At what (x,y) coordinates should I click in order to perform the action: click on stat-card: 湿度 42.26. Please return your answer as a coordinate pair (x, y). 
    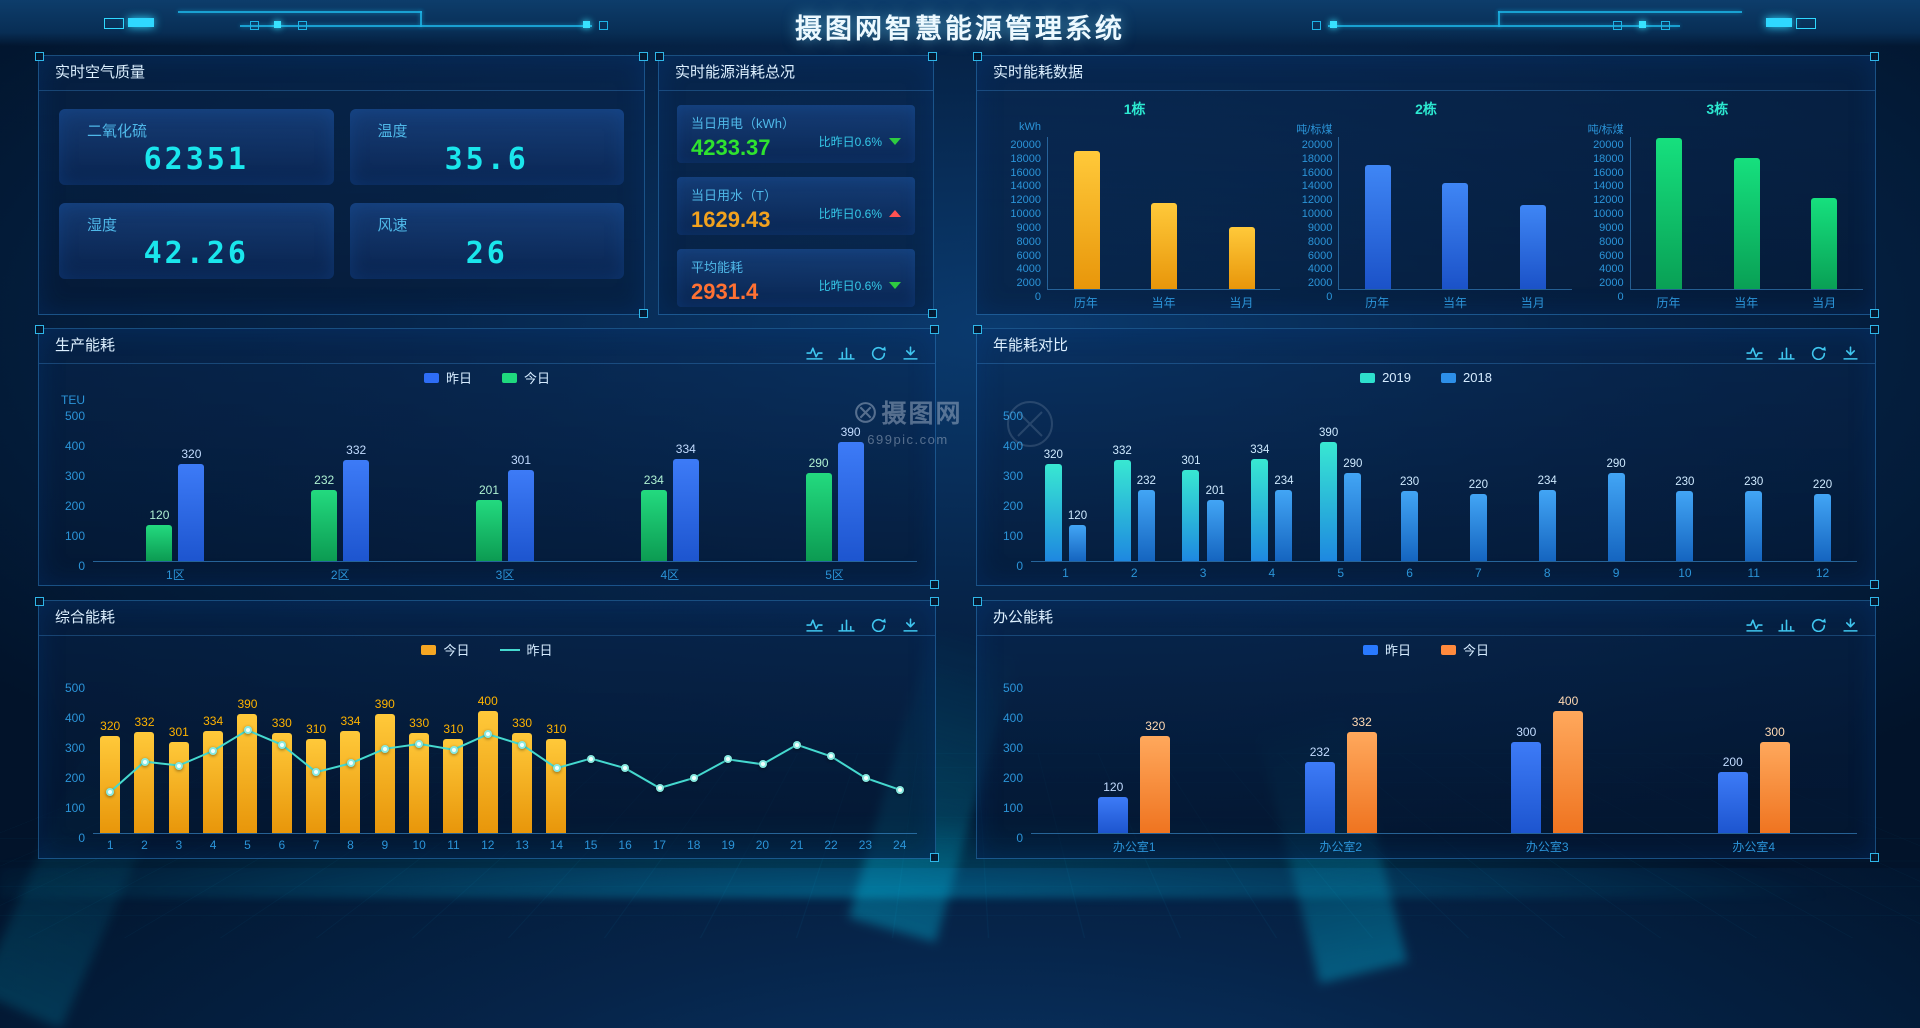
    Looking at the image, I should click on (196, 241).